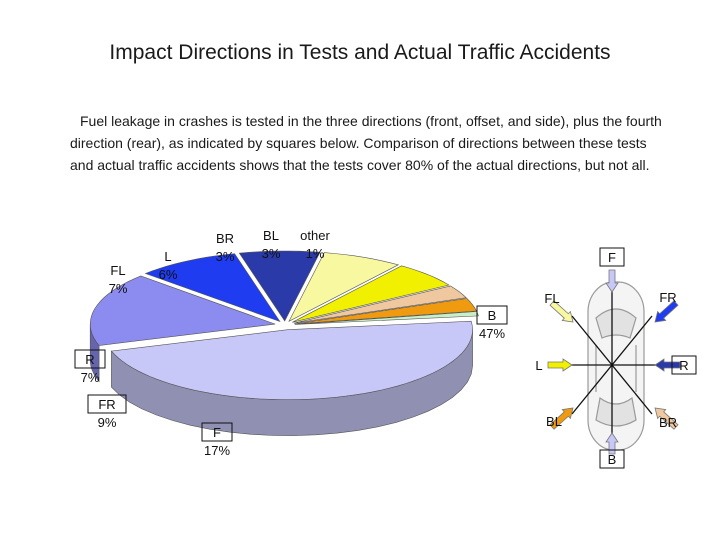 The image size is (720, 540). What do you see at coordinates (612, 443) in the screenshot?
I see `arrow-b-icon` at bounding box center [612, 443].